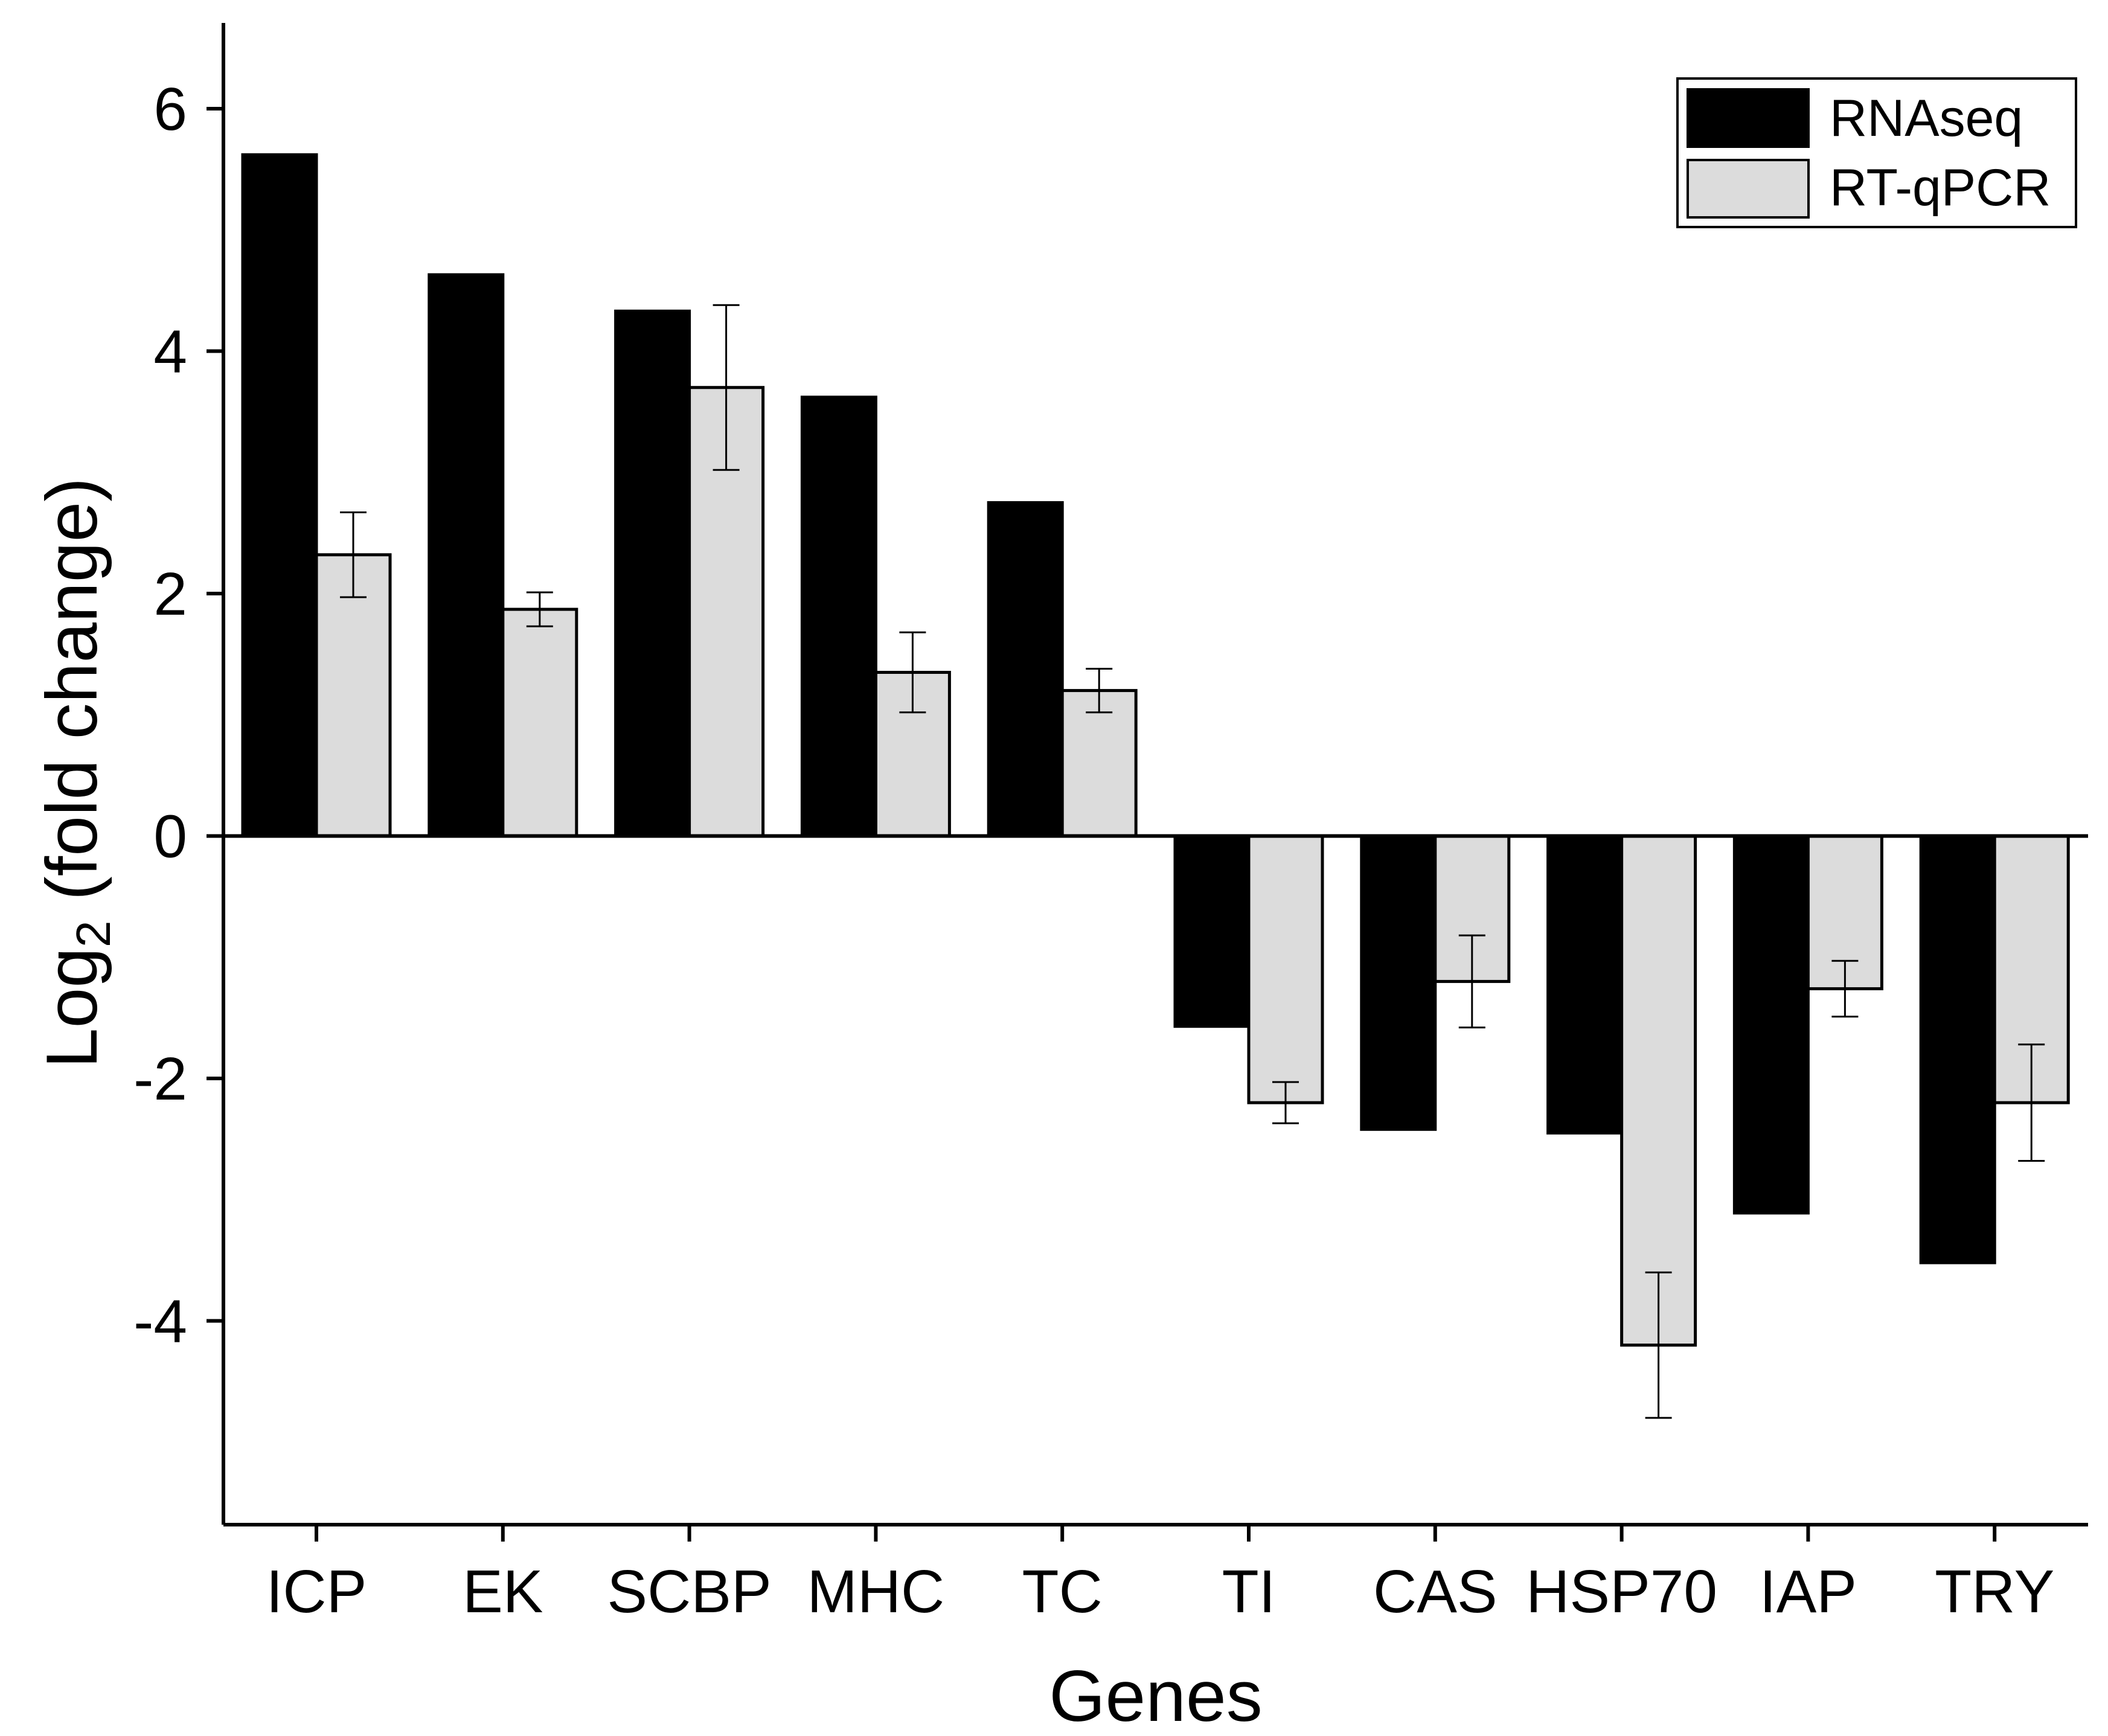 Image resolution: width=2108 pixels, height=1736 pixels. Describe the element at coordinates (71, 699) in the screenshot. I see `y-axis-title-suffix: (fold change)` at that location.